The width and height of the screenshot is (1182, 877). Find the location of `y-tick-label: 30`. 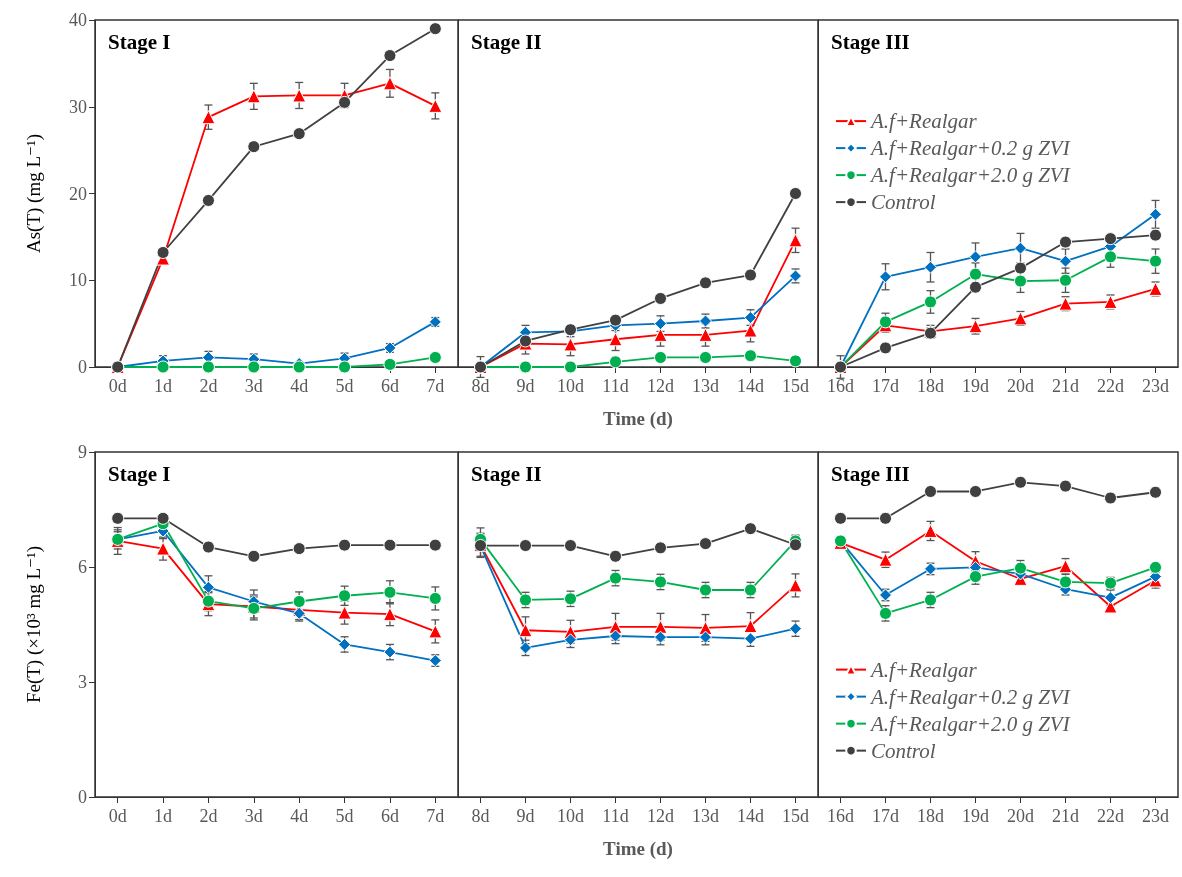

y-tick-label: 30 is located at coordinates (78, 106).